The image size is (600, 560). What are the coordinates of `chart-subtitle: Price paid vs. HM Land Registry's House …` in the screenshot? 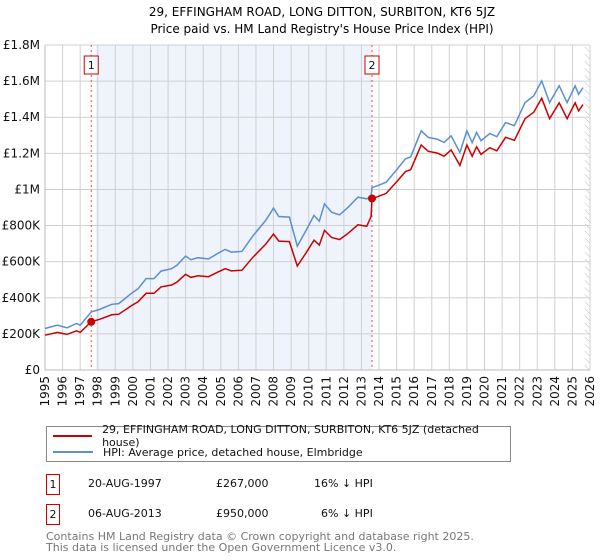 It's located at (321, 29).